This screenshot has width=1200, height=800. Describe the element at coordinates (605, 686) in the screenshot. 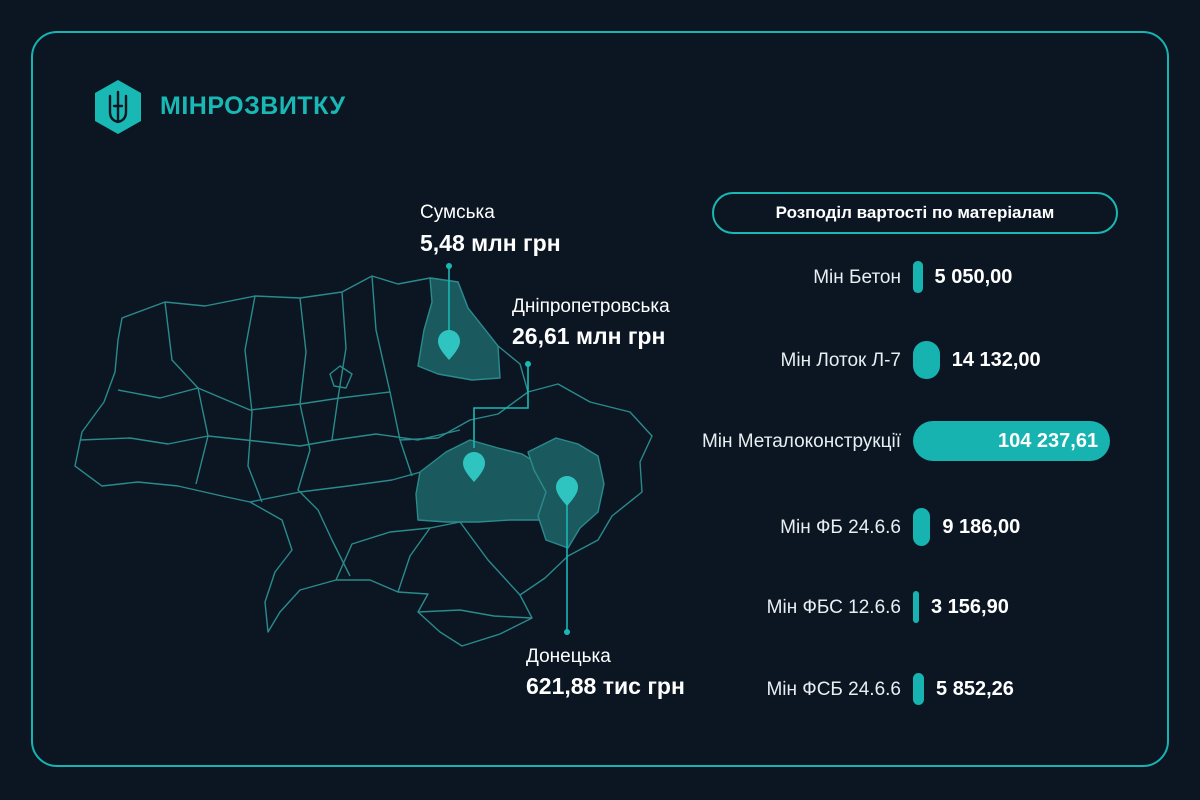

I see `region-value-donetska: 621,88 тис грн` at that location.